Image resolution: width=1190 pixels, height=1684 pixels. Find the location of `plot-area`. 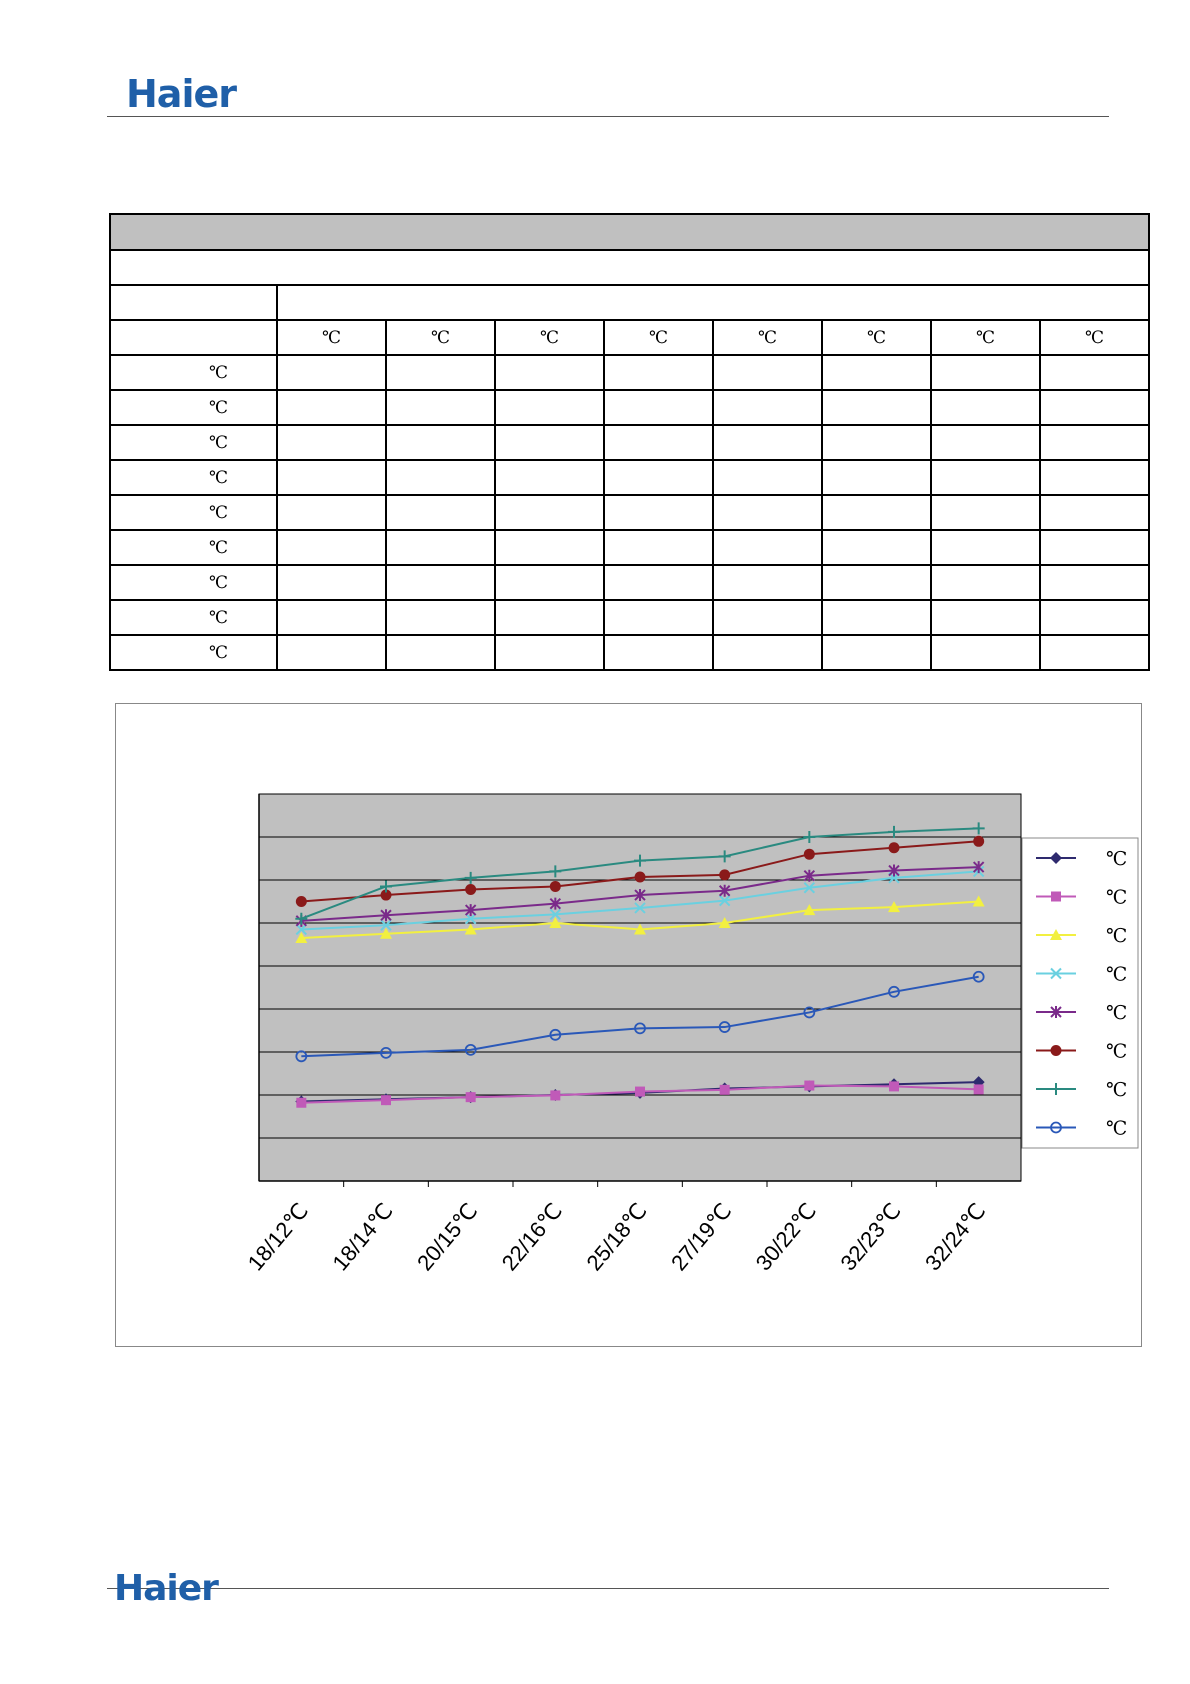

plot-area is located at coordinates (640, 987).